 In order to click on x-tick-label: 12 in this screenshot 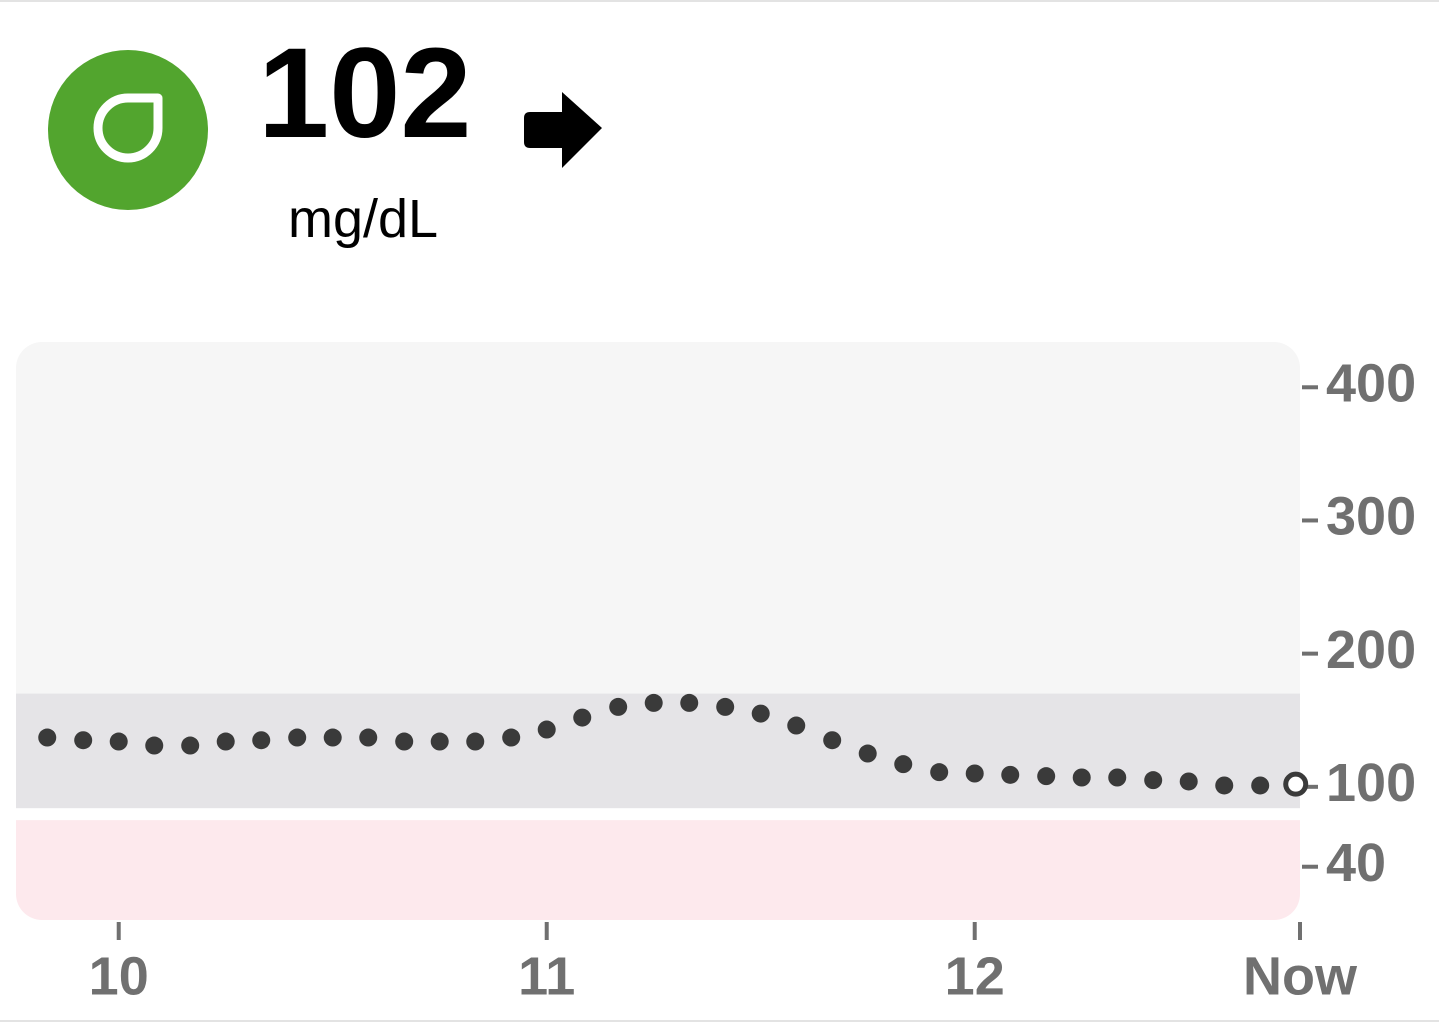, I will do `click(975, 976)`.